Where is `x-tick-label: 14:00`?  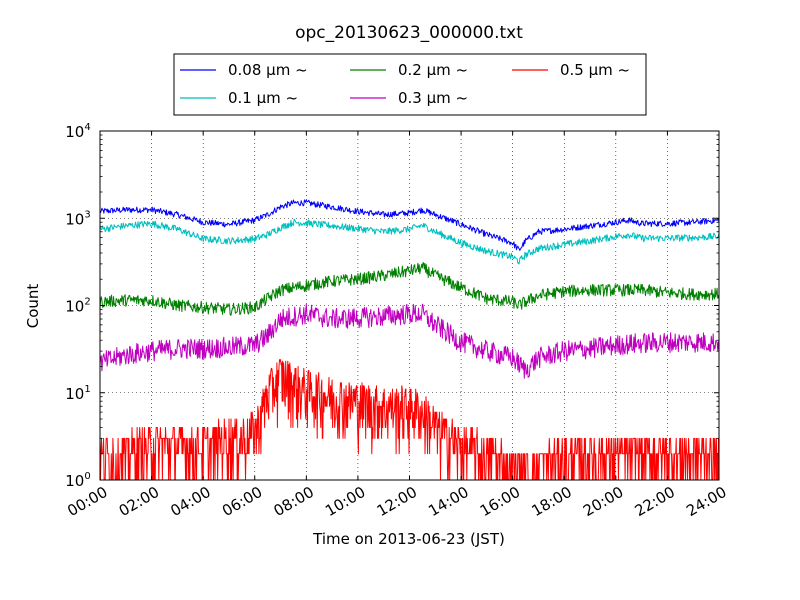
x-tick-label: 14:00 is located at coordinates (448, 501).